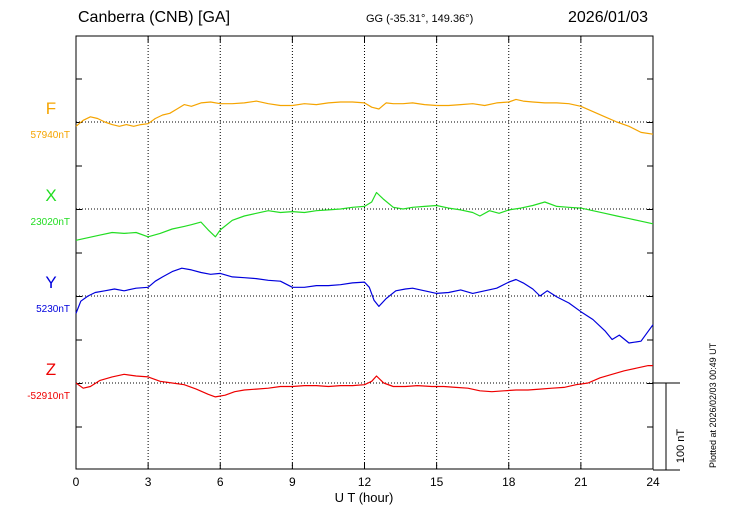 The width and height of the screenshot is (730, 520). I want to click on x-axis-label: U T (hour), so click(364, 497).